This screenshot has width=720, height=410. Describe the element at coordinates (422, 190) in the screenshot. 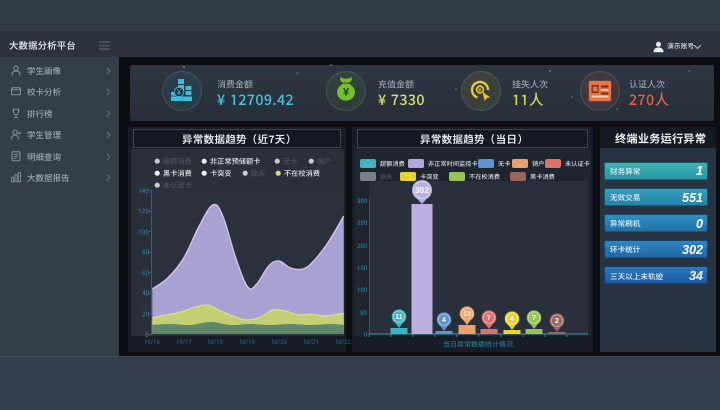

I see `svg-text: 302` at that location.